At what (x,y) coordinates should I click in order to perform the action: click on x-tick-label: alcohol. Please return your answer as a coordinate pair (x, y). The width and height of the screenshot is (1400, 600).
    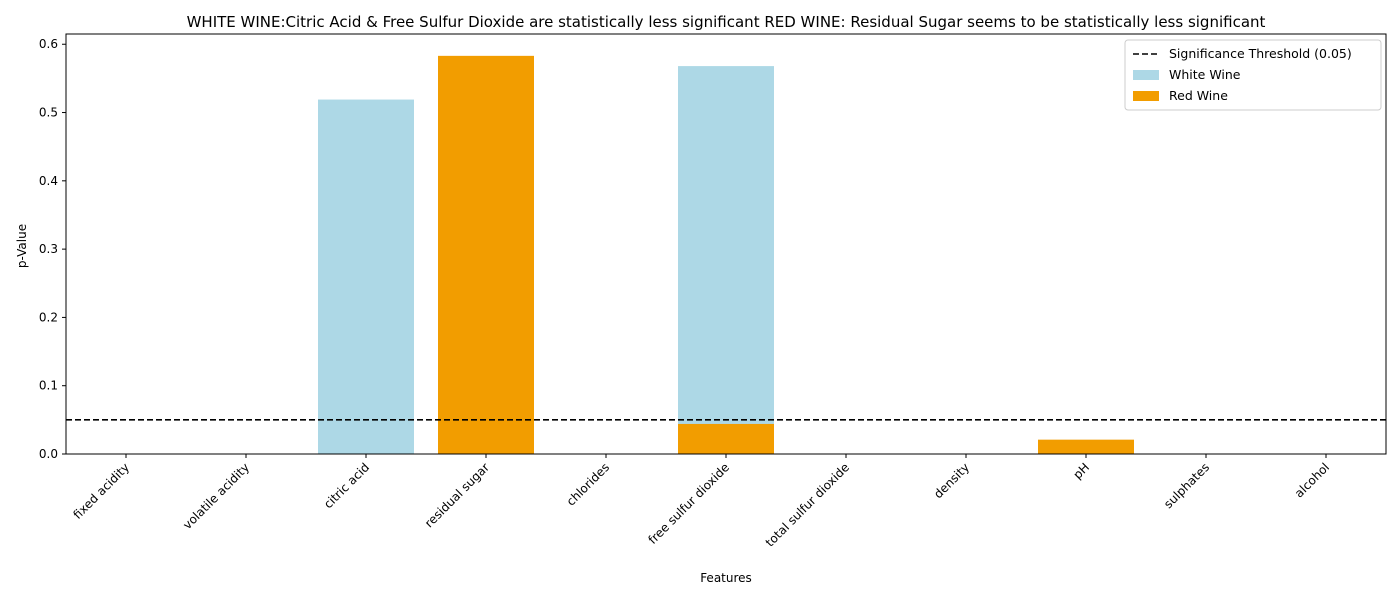
    Looking at the image, I should click on (1312, 480).